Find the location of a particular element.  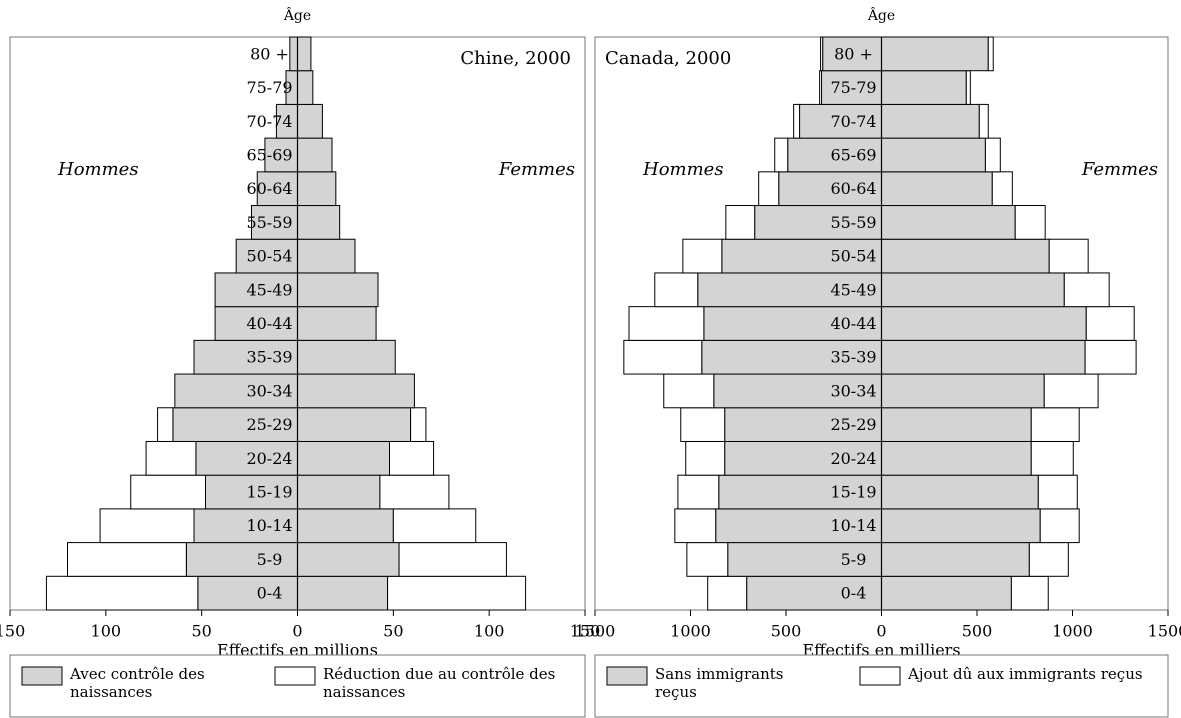

age-label: 30-34 is located at coordinates (269, 390).